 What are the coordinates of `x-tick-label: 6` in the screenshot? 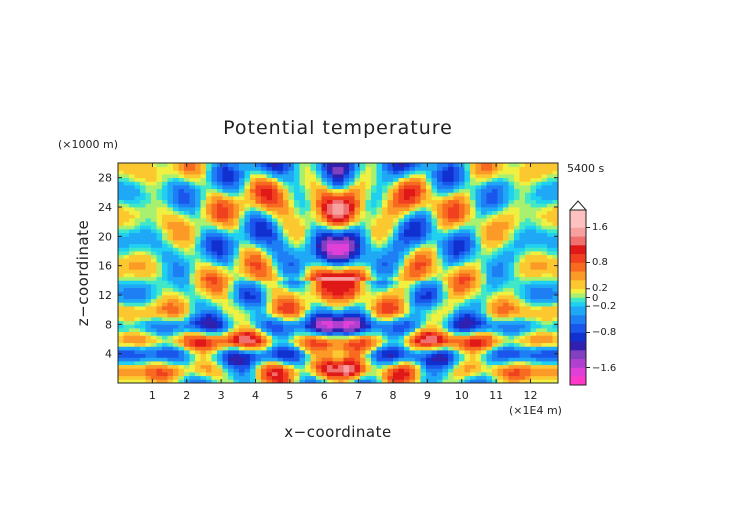 It's located at (324, 395).